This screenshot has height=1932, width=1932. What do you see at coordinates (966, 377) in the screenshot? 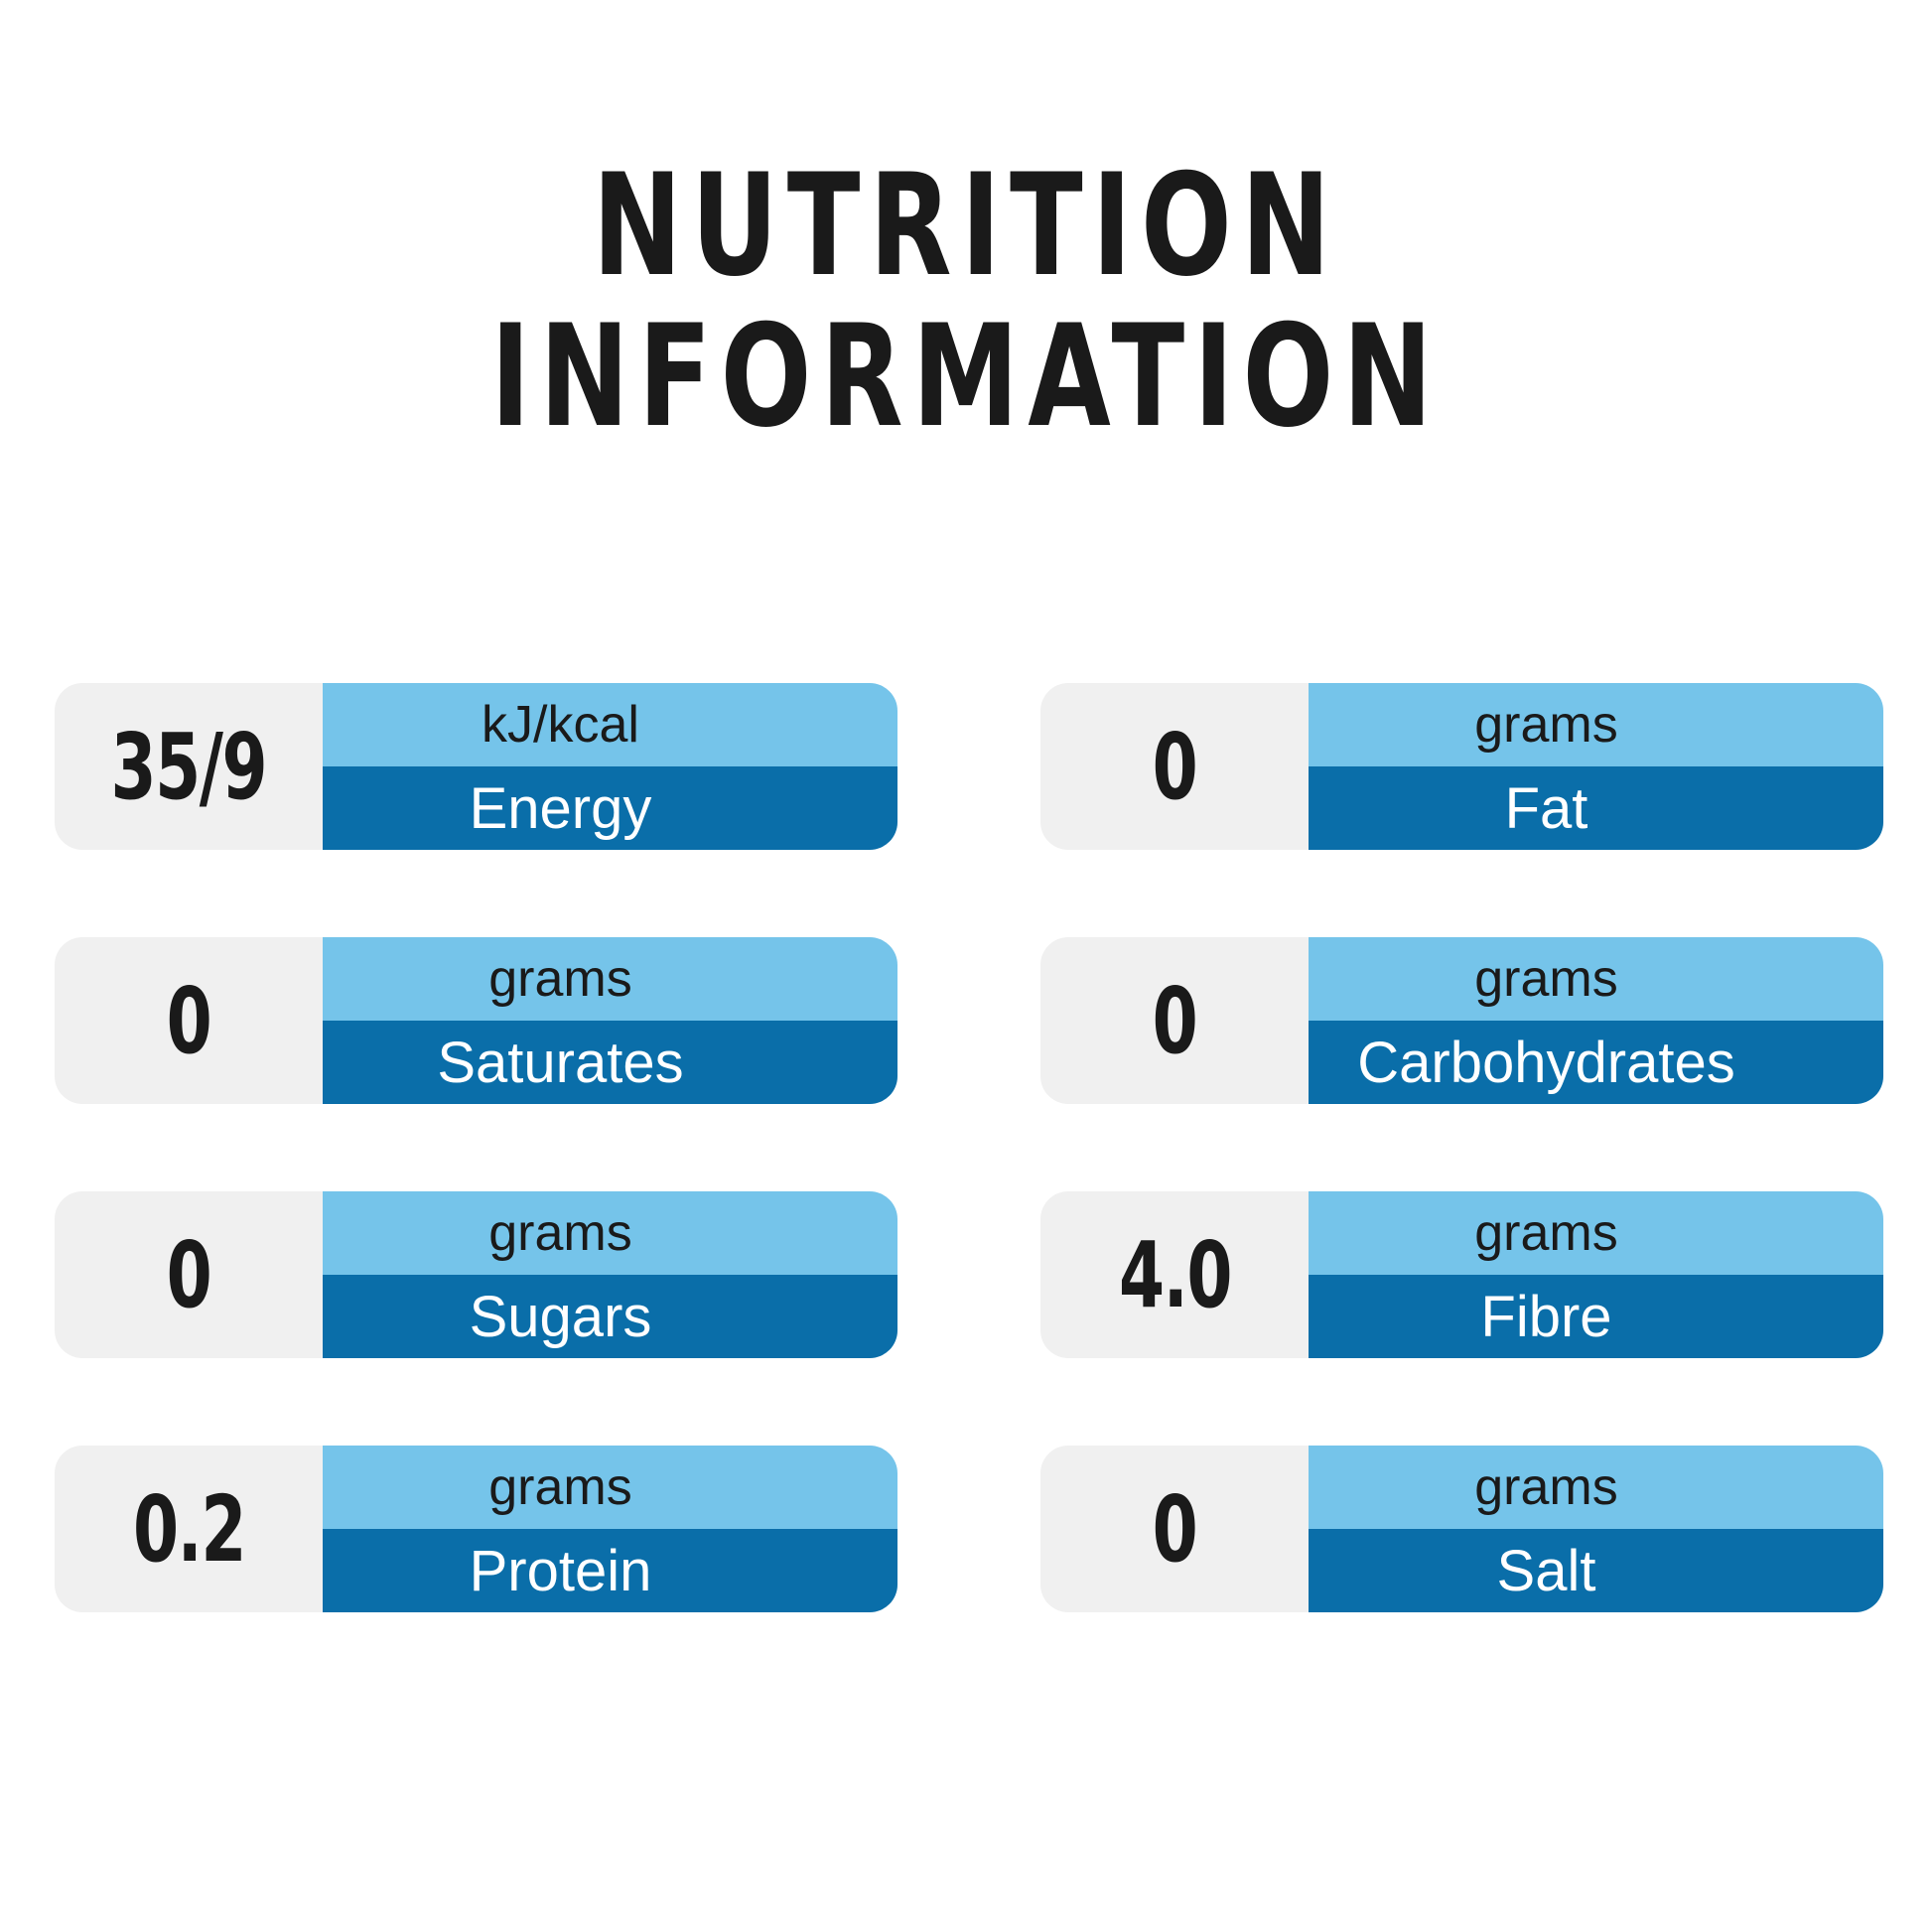
I see `page-title-line2: INFORMATION` at bounding box center [966, 377].